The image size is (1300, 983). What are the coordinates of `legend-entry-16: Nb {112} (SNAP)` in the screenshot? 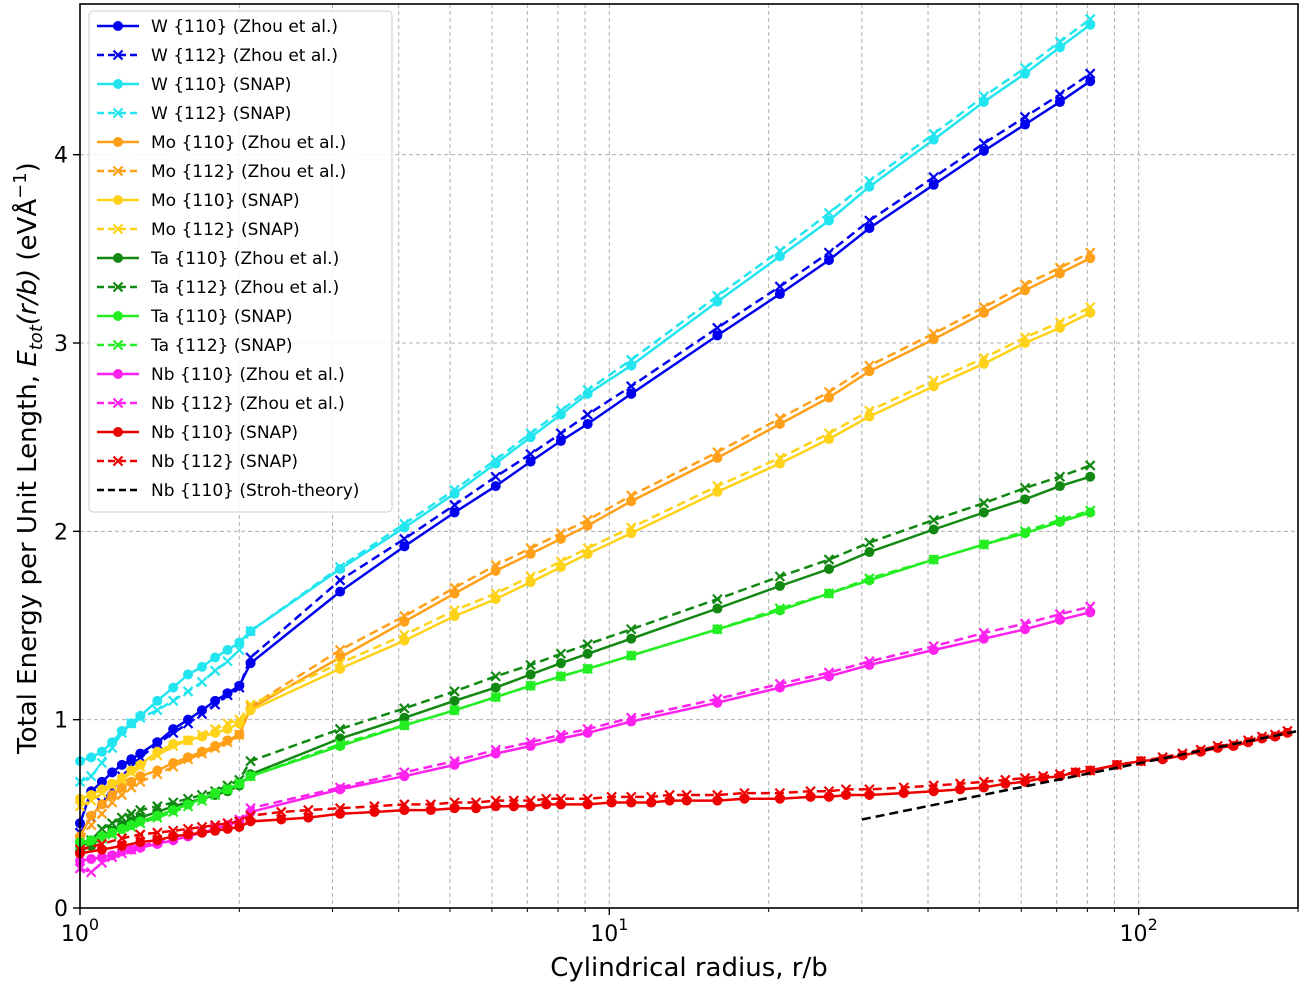 It's located at (197, 462).